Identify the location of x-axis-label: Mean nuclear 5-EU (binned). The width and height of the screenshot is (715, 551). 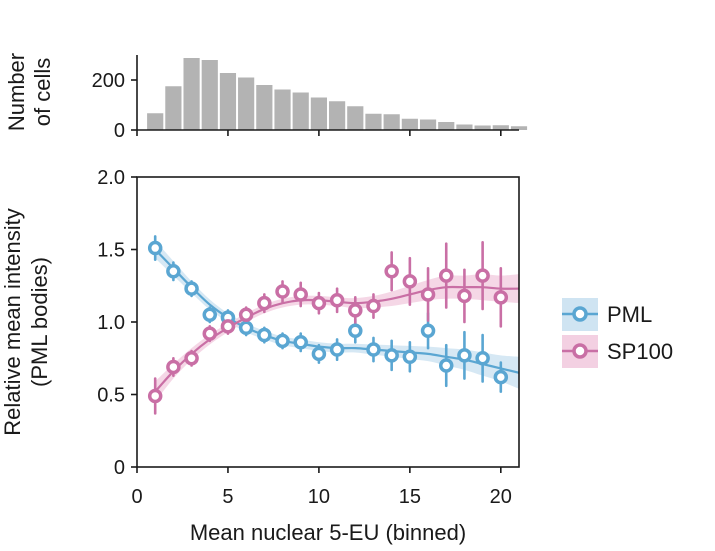
(328, 532).